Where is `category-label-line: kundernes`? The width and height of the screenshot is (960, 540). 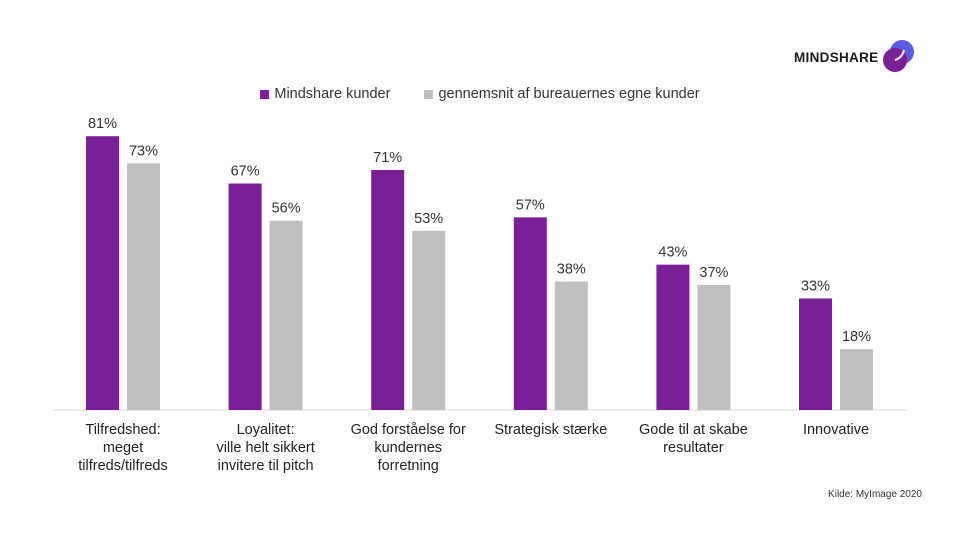
category-label-line: kundernes is located at coordinates (408, 448).